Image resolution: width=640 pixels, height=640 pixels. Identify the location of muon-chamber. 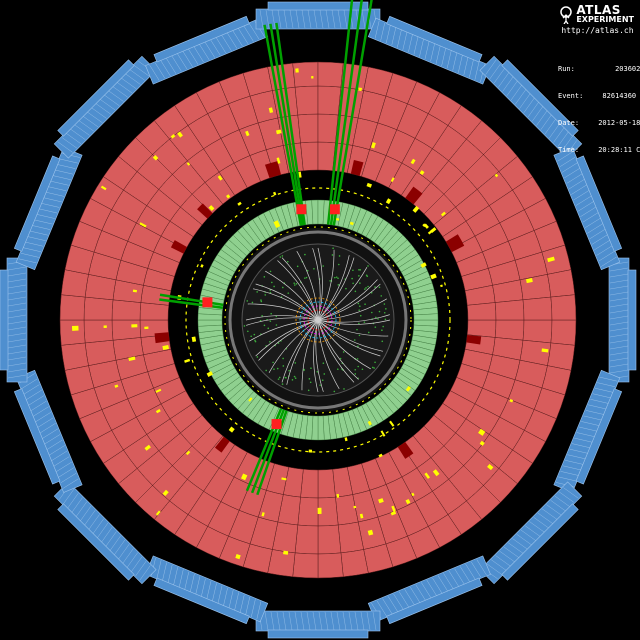
(622, 320).